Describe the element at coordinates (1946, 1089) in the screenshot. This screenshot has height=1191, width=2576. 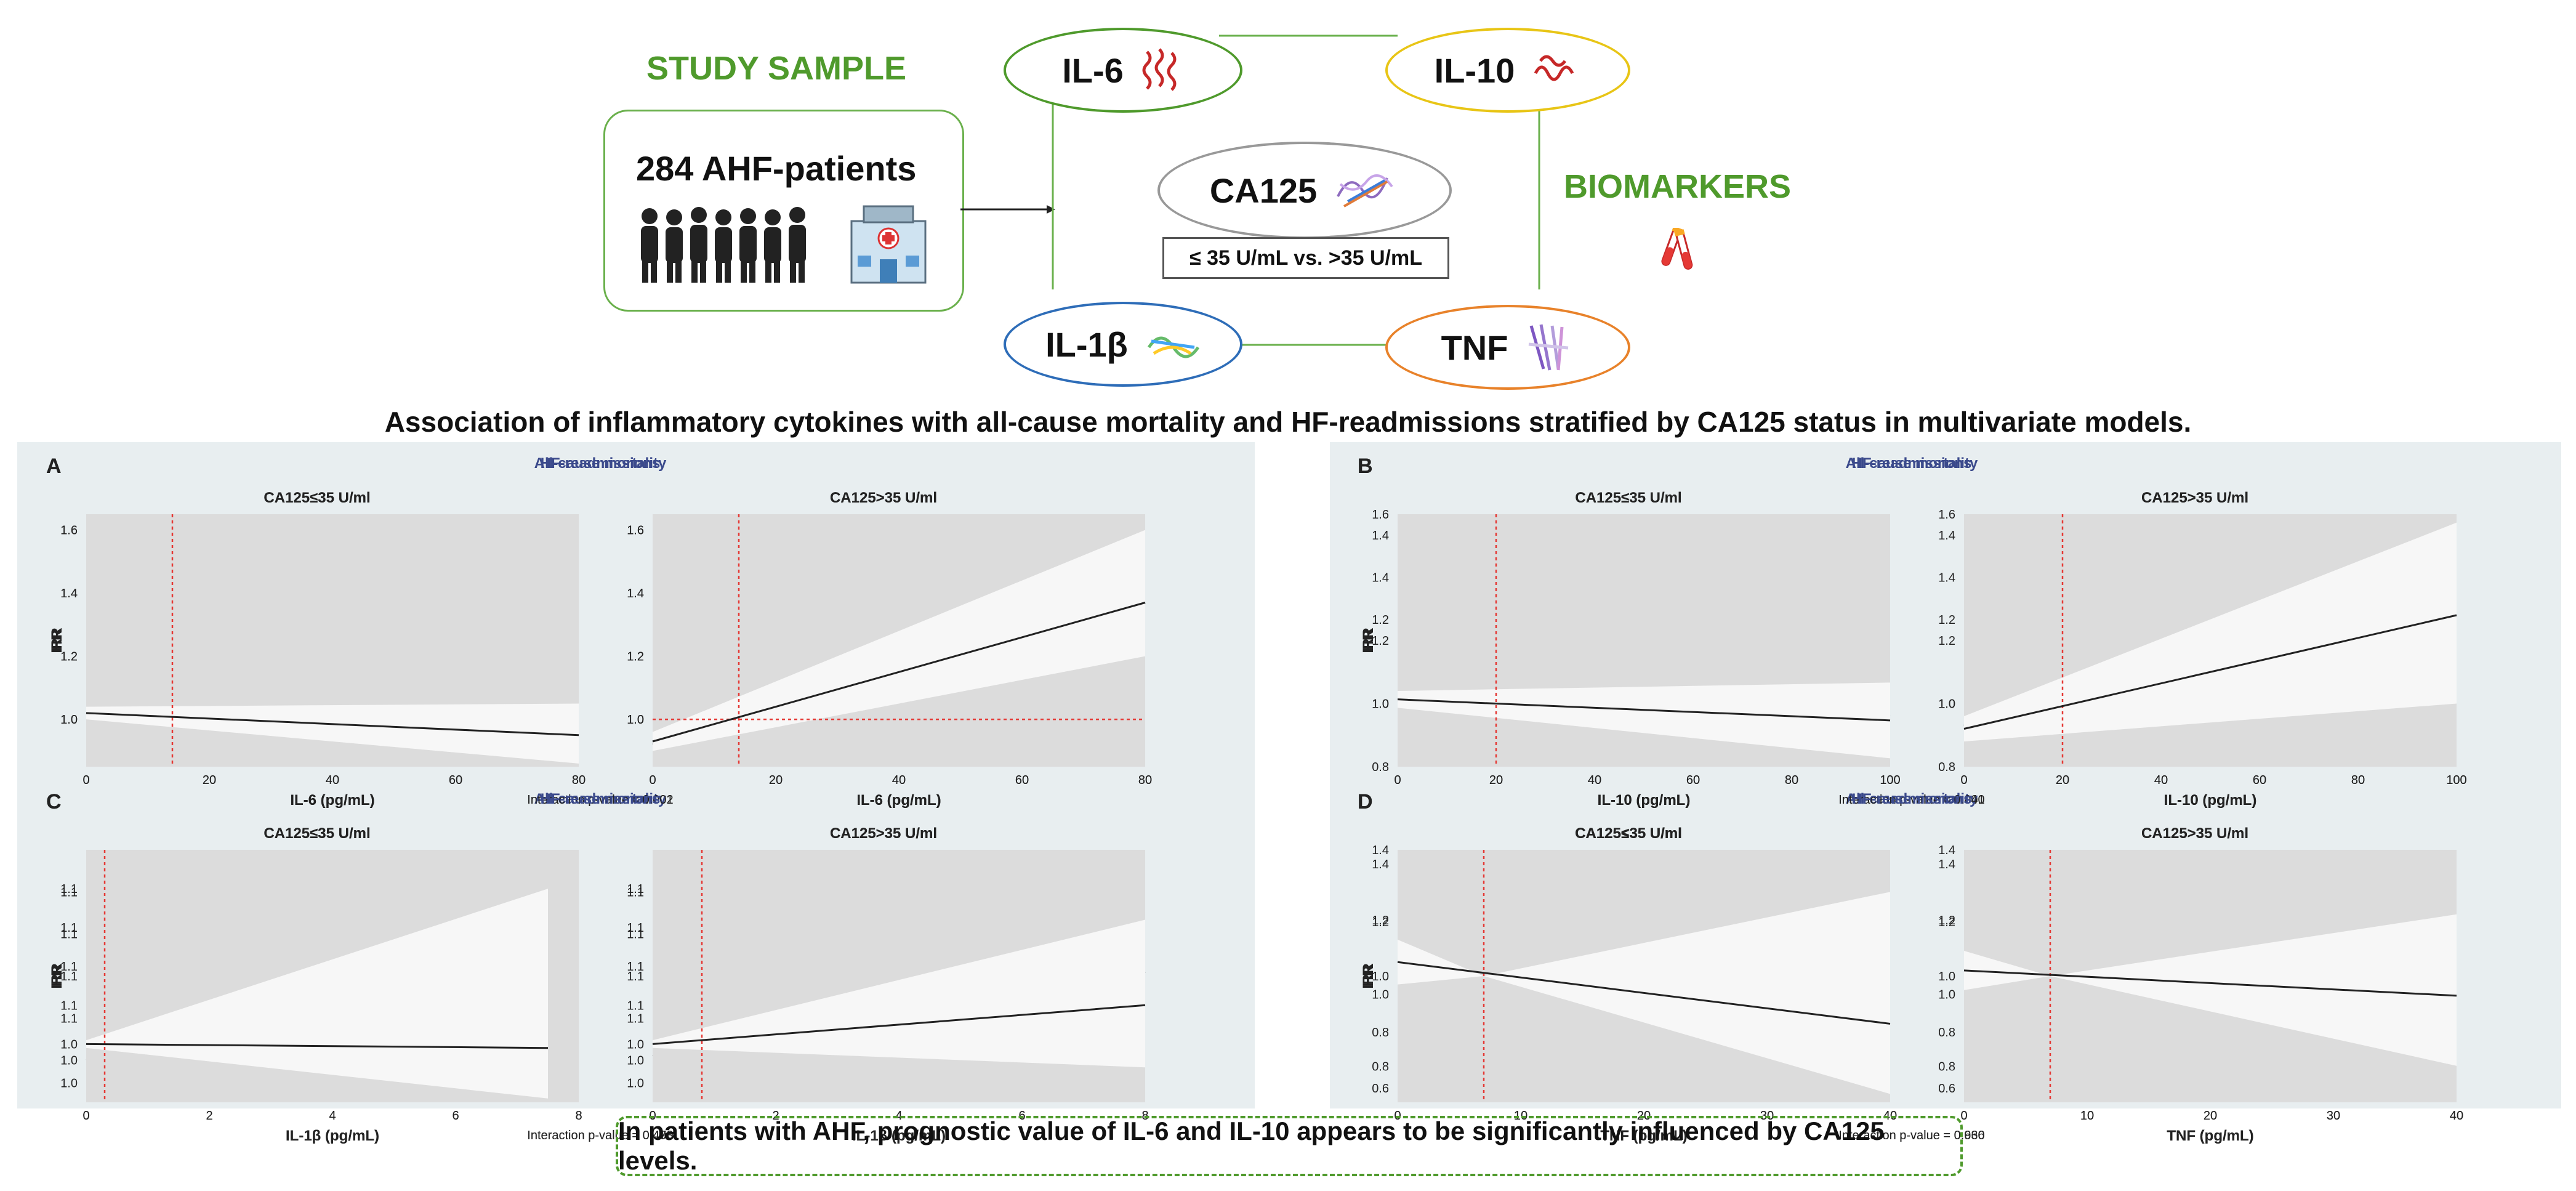
I see `y-tick-label-p7-right: 0.6` at that location.